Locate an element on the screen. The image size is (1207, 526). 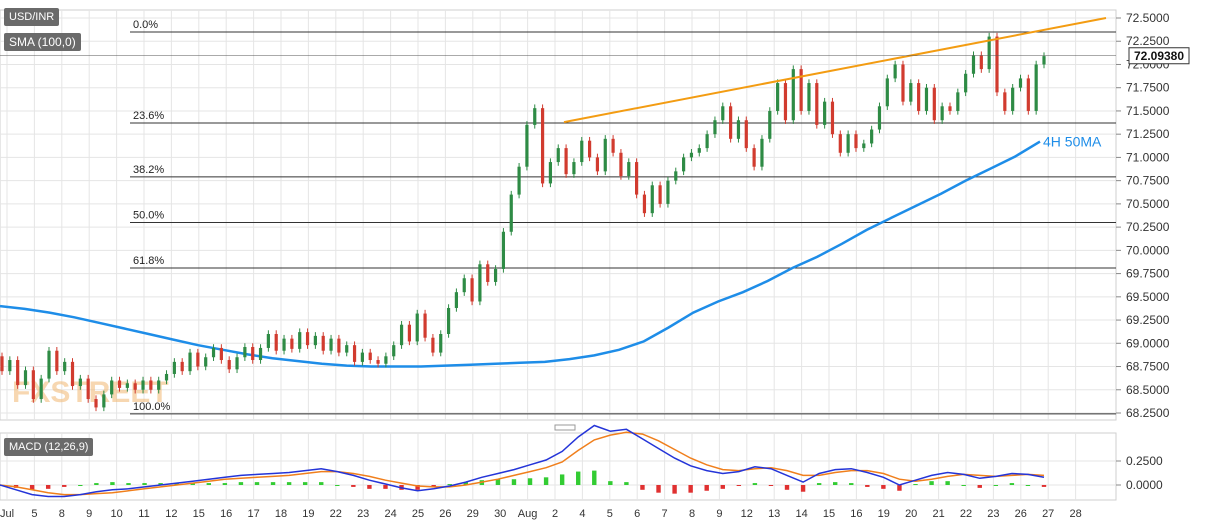
fib-label: 23.6% is located at coordinates (148, 116).